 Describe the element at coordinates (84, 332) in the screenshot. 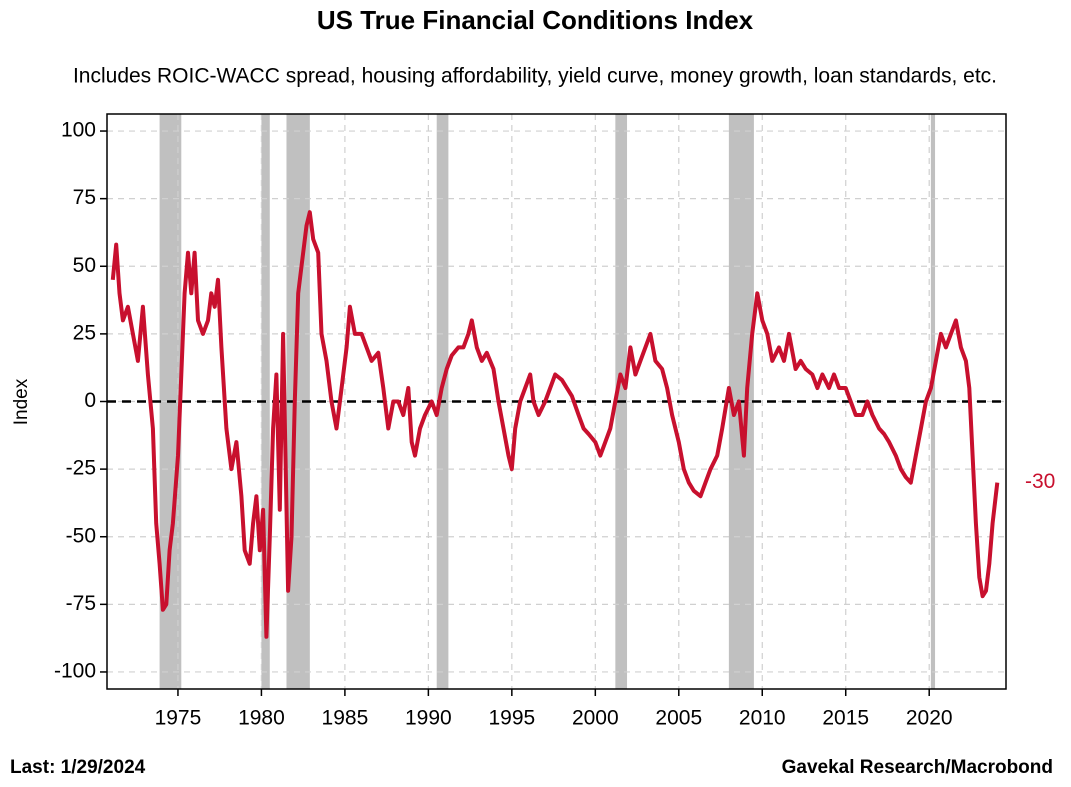

I see `y-tick-label: 25` at that location.